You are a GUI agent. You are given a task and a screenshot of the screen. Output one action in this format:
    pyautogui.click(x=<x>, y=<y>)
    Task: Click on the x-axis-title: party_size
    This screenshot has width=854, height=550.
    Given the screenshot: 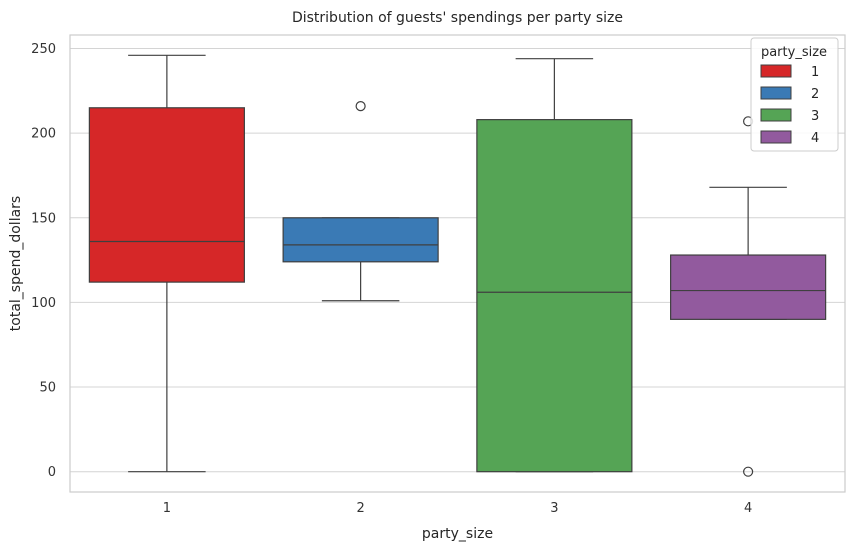 What is the action you would take?
    pyautogui.click(x=457, y=534)
    